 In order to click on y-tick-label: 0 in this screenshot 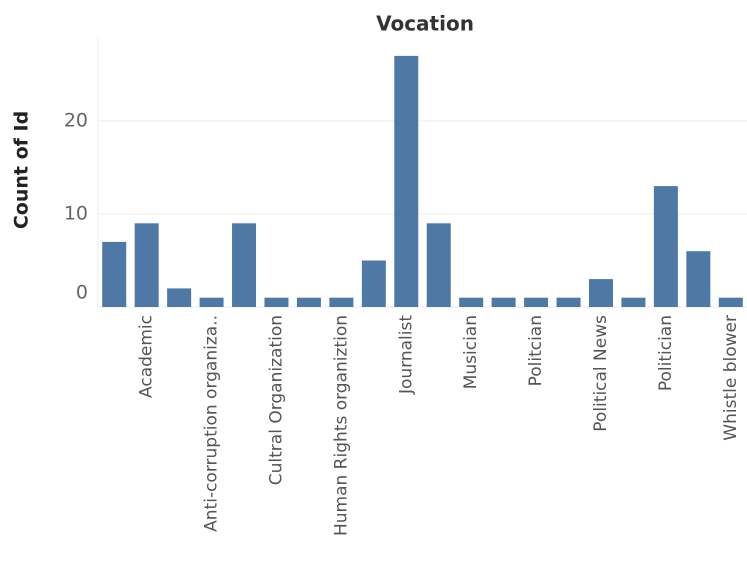, I will do `click(82, 293)`.